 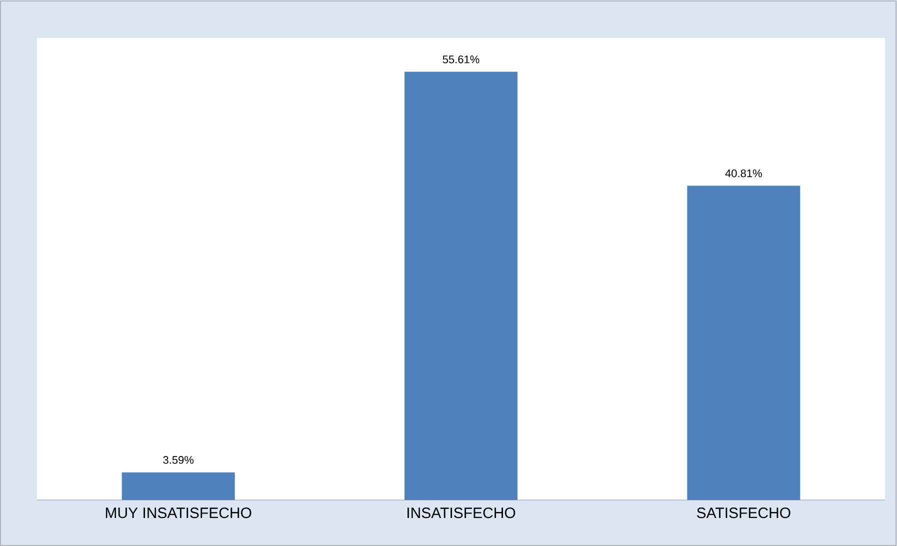 I want to click on data-label: 55.61%, so click(x=461, y=59).